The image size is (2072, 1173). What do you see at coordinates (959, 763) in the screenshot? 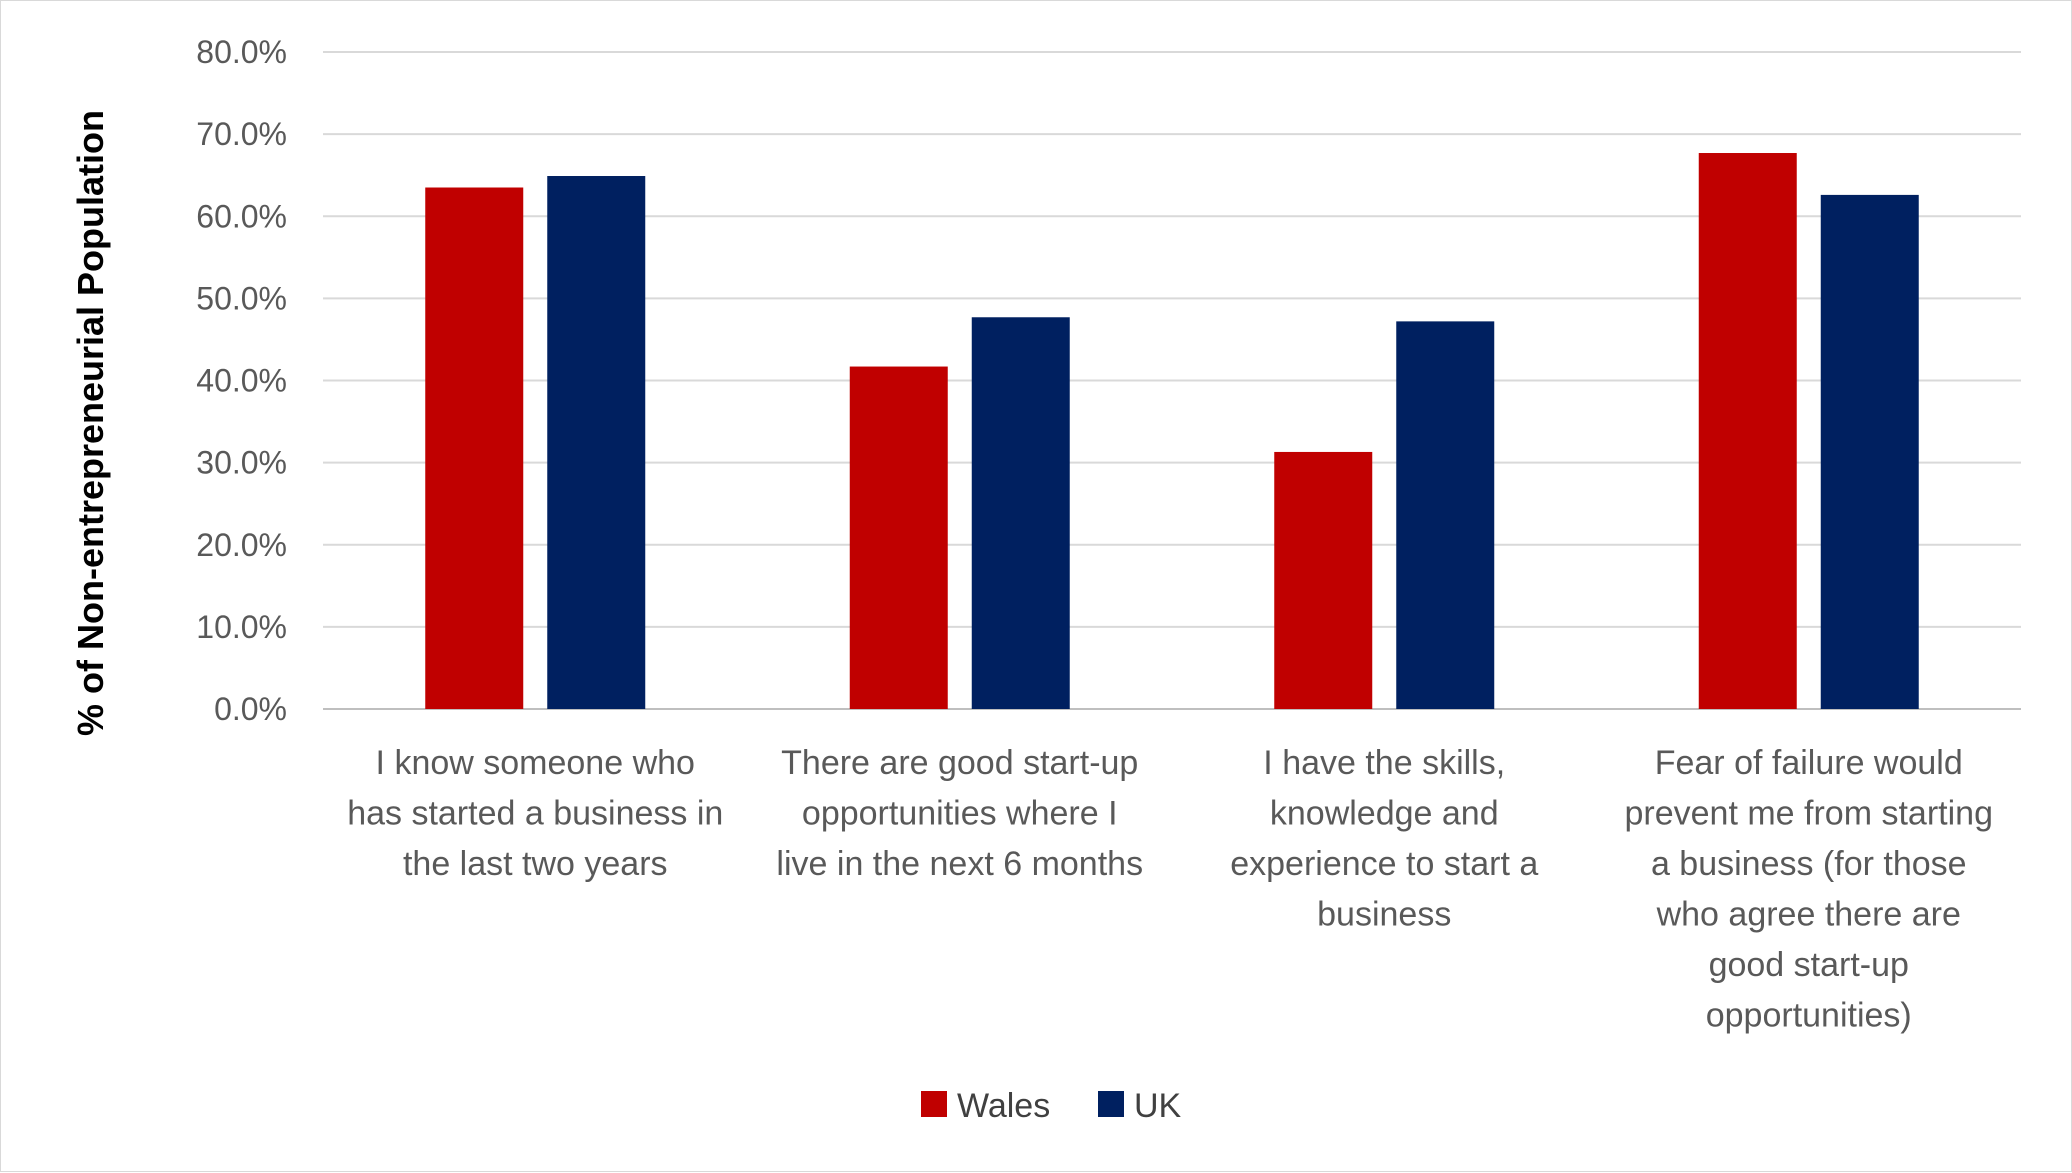
I see `x-category-label-line: There are good start-up` at bounding box center [959, 763].